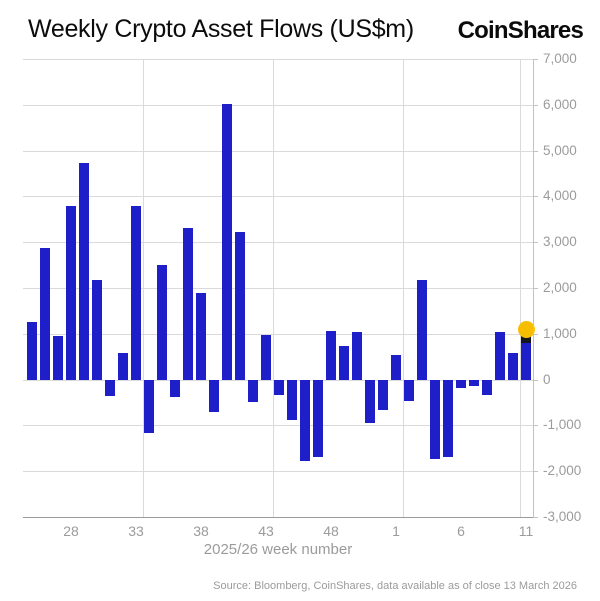  What do you see at coordinates (547, 379) in the screenshot?
I see `y-axis-label: 0` at bounding box center [547, 379].